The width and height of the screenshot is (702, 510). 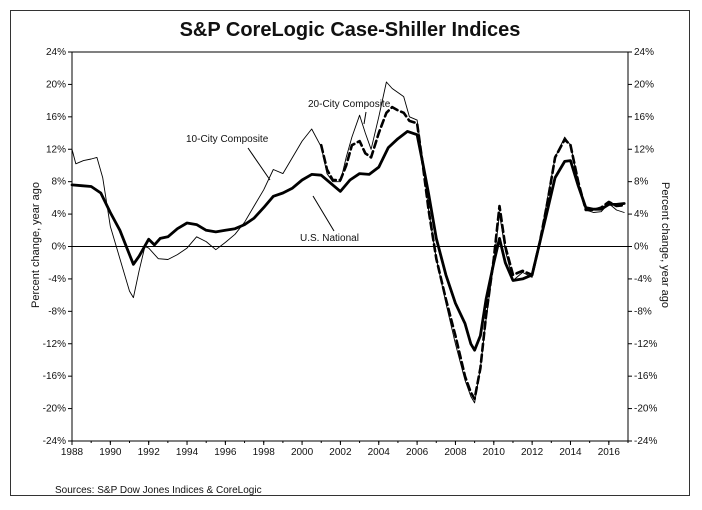 I want to click on x-tick-label: 2016, so click(x=609, y=452).